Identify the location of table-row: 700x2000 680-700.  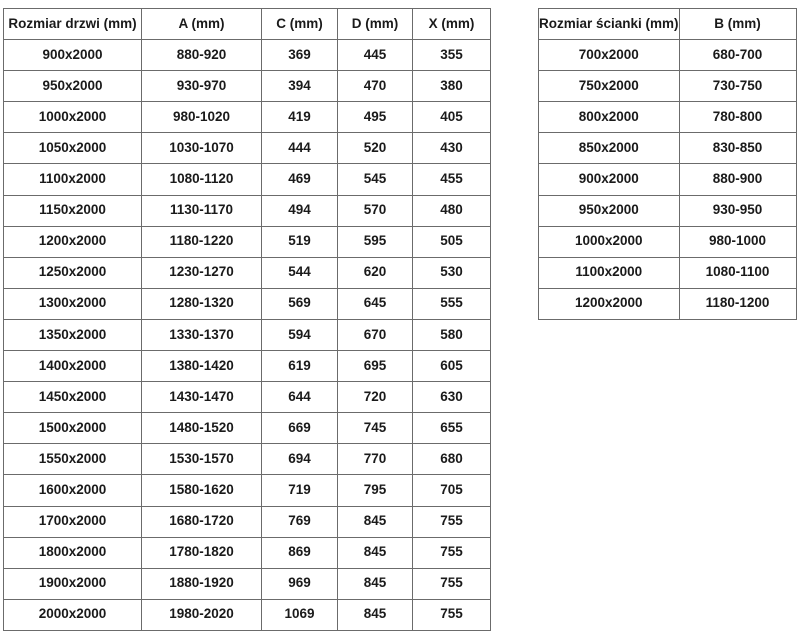
(667, 55).